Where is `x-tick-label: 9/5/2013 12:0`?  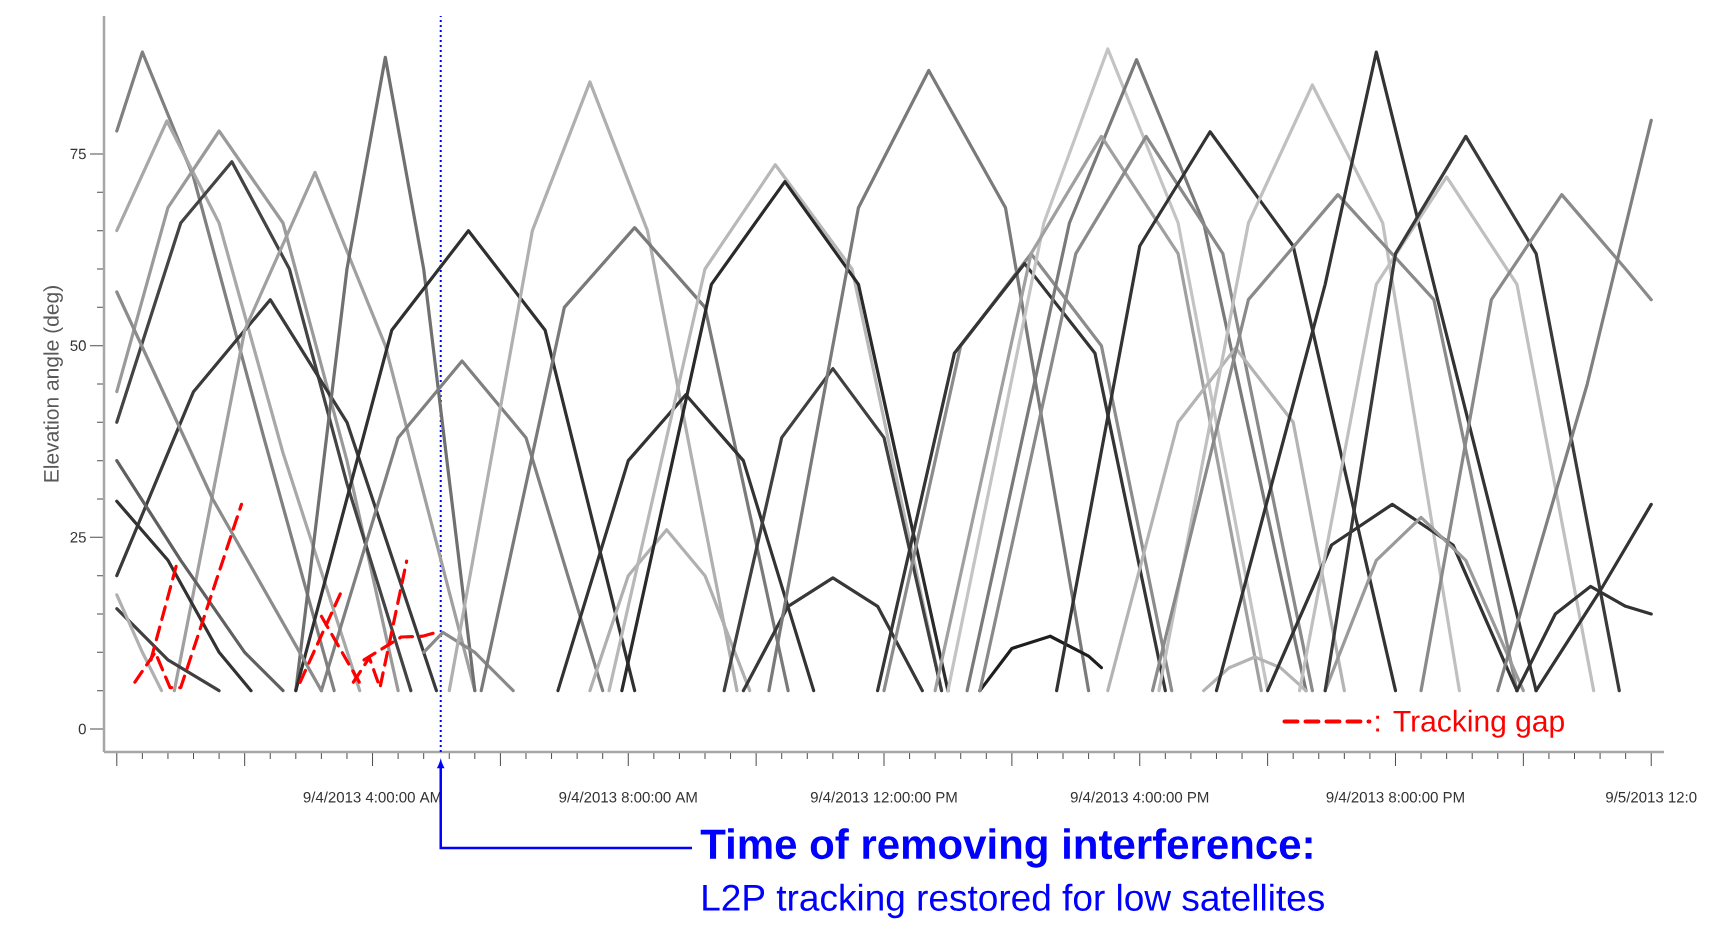
x-tick-label: 9/5/2013 12:0 is located at coordinates (1651, 797).